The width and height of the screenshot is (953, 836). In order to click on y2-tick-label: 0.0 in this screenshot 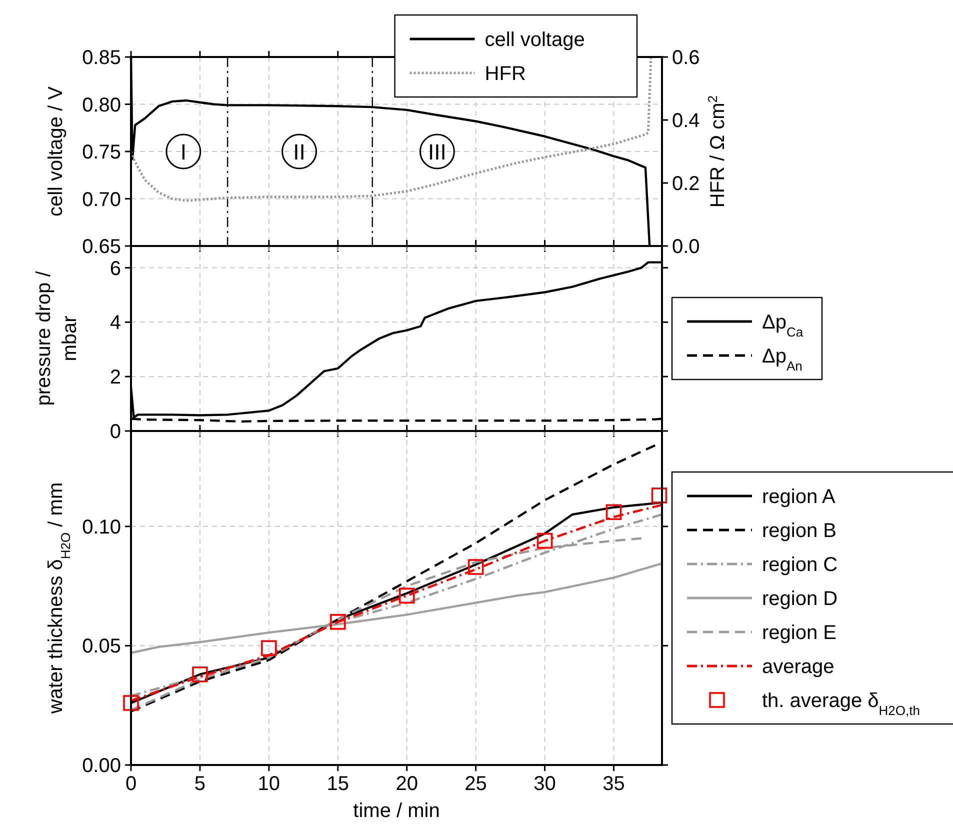, I will do `click(686, 247)`.